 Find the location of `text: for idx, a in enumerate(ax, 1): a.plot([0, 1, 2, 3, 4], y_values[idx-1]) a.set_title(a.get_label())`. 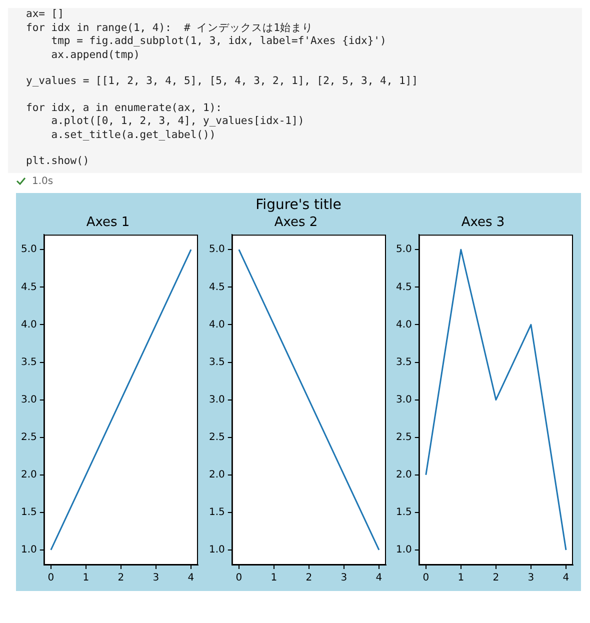

text: for idx, a in enumerate(ax, 1): a.plot([0, 1, 2, 3, 4], y_values[idx-1]) a.set_title(a.get_label()) is located at coordinates (166, 122).